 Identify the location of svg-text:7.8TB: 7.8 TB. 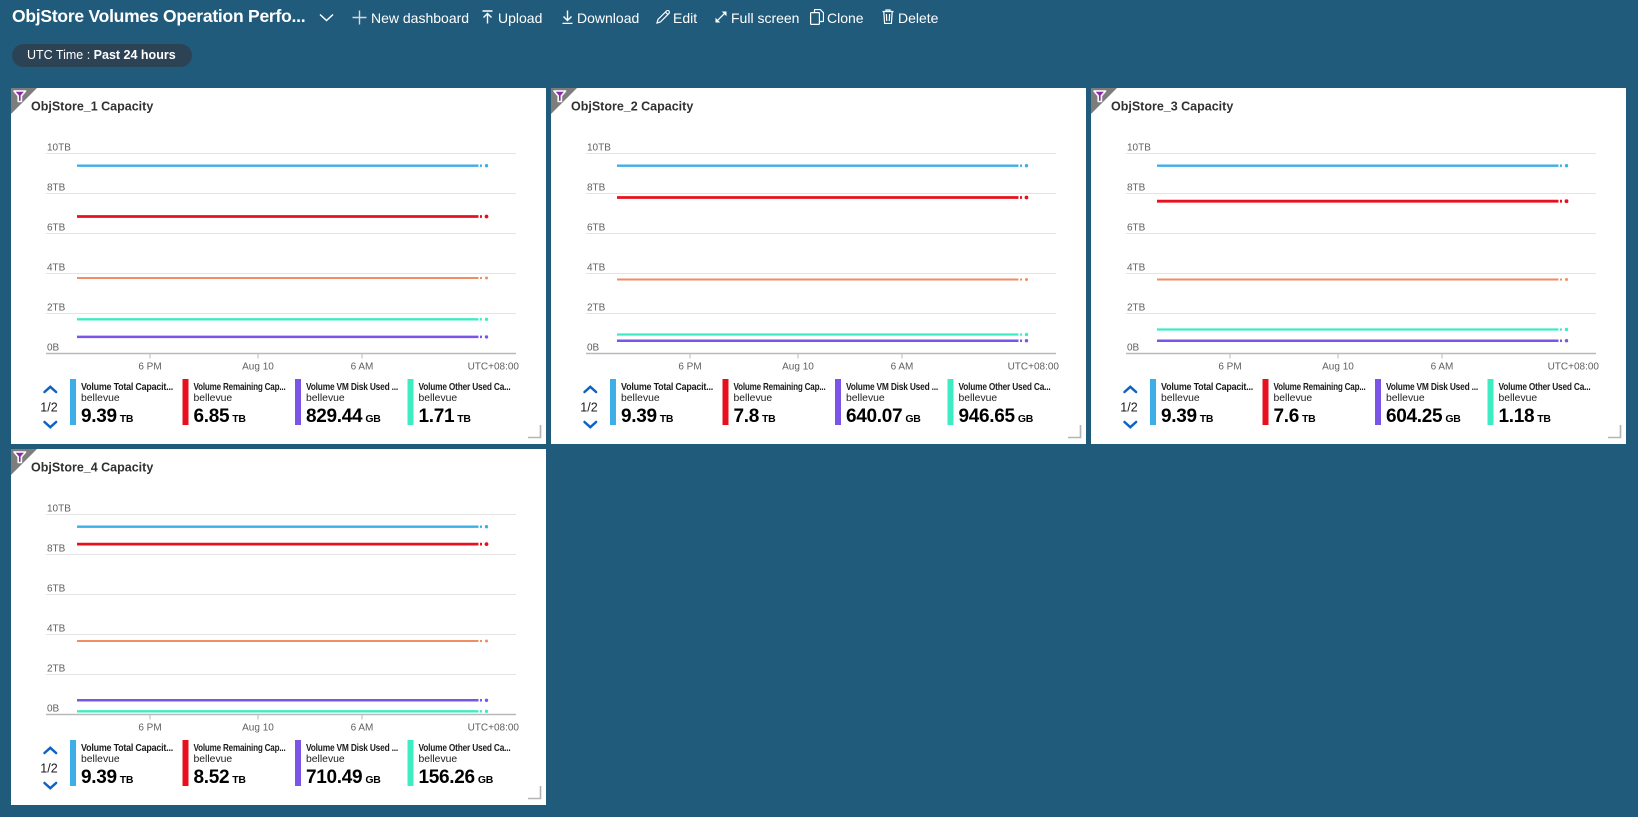
(755, 416).